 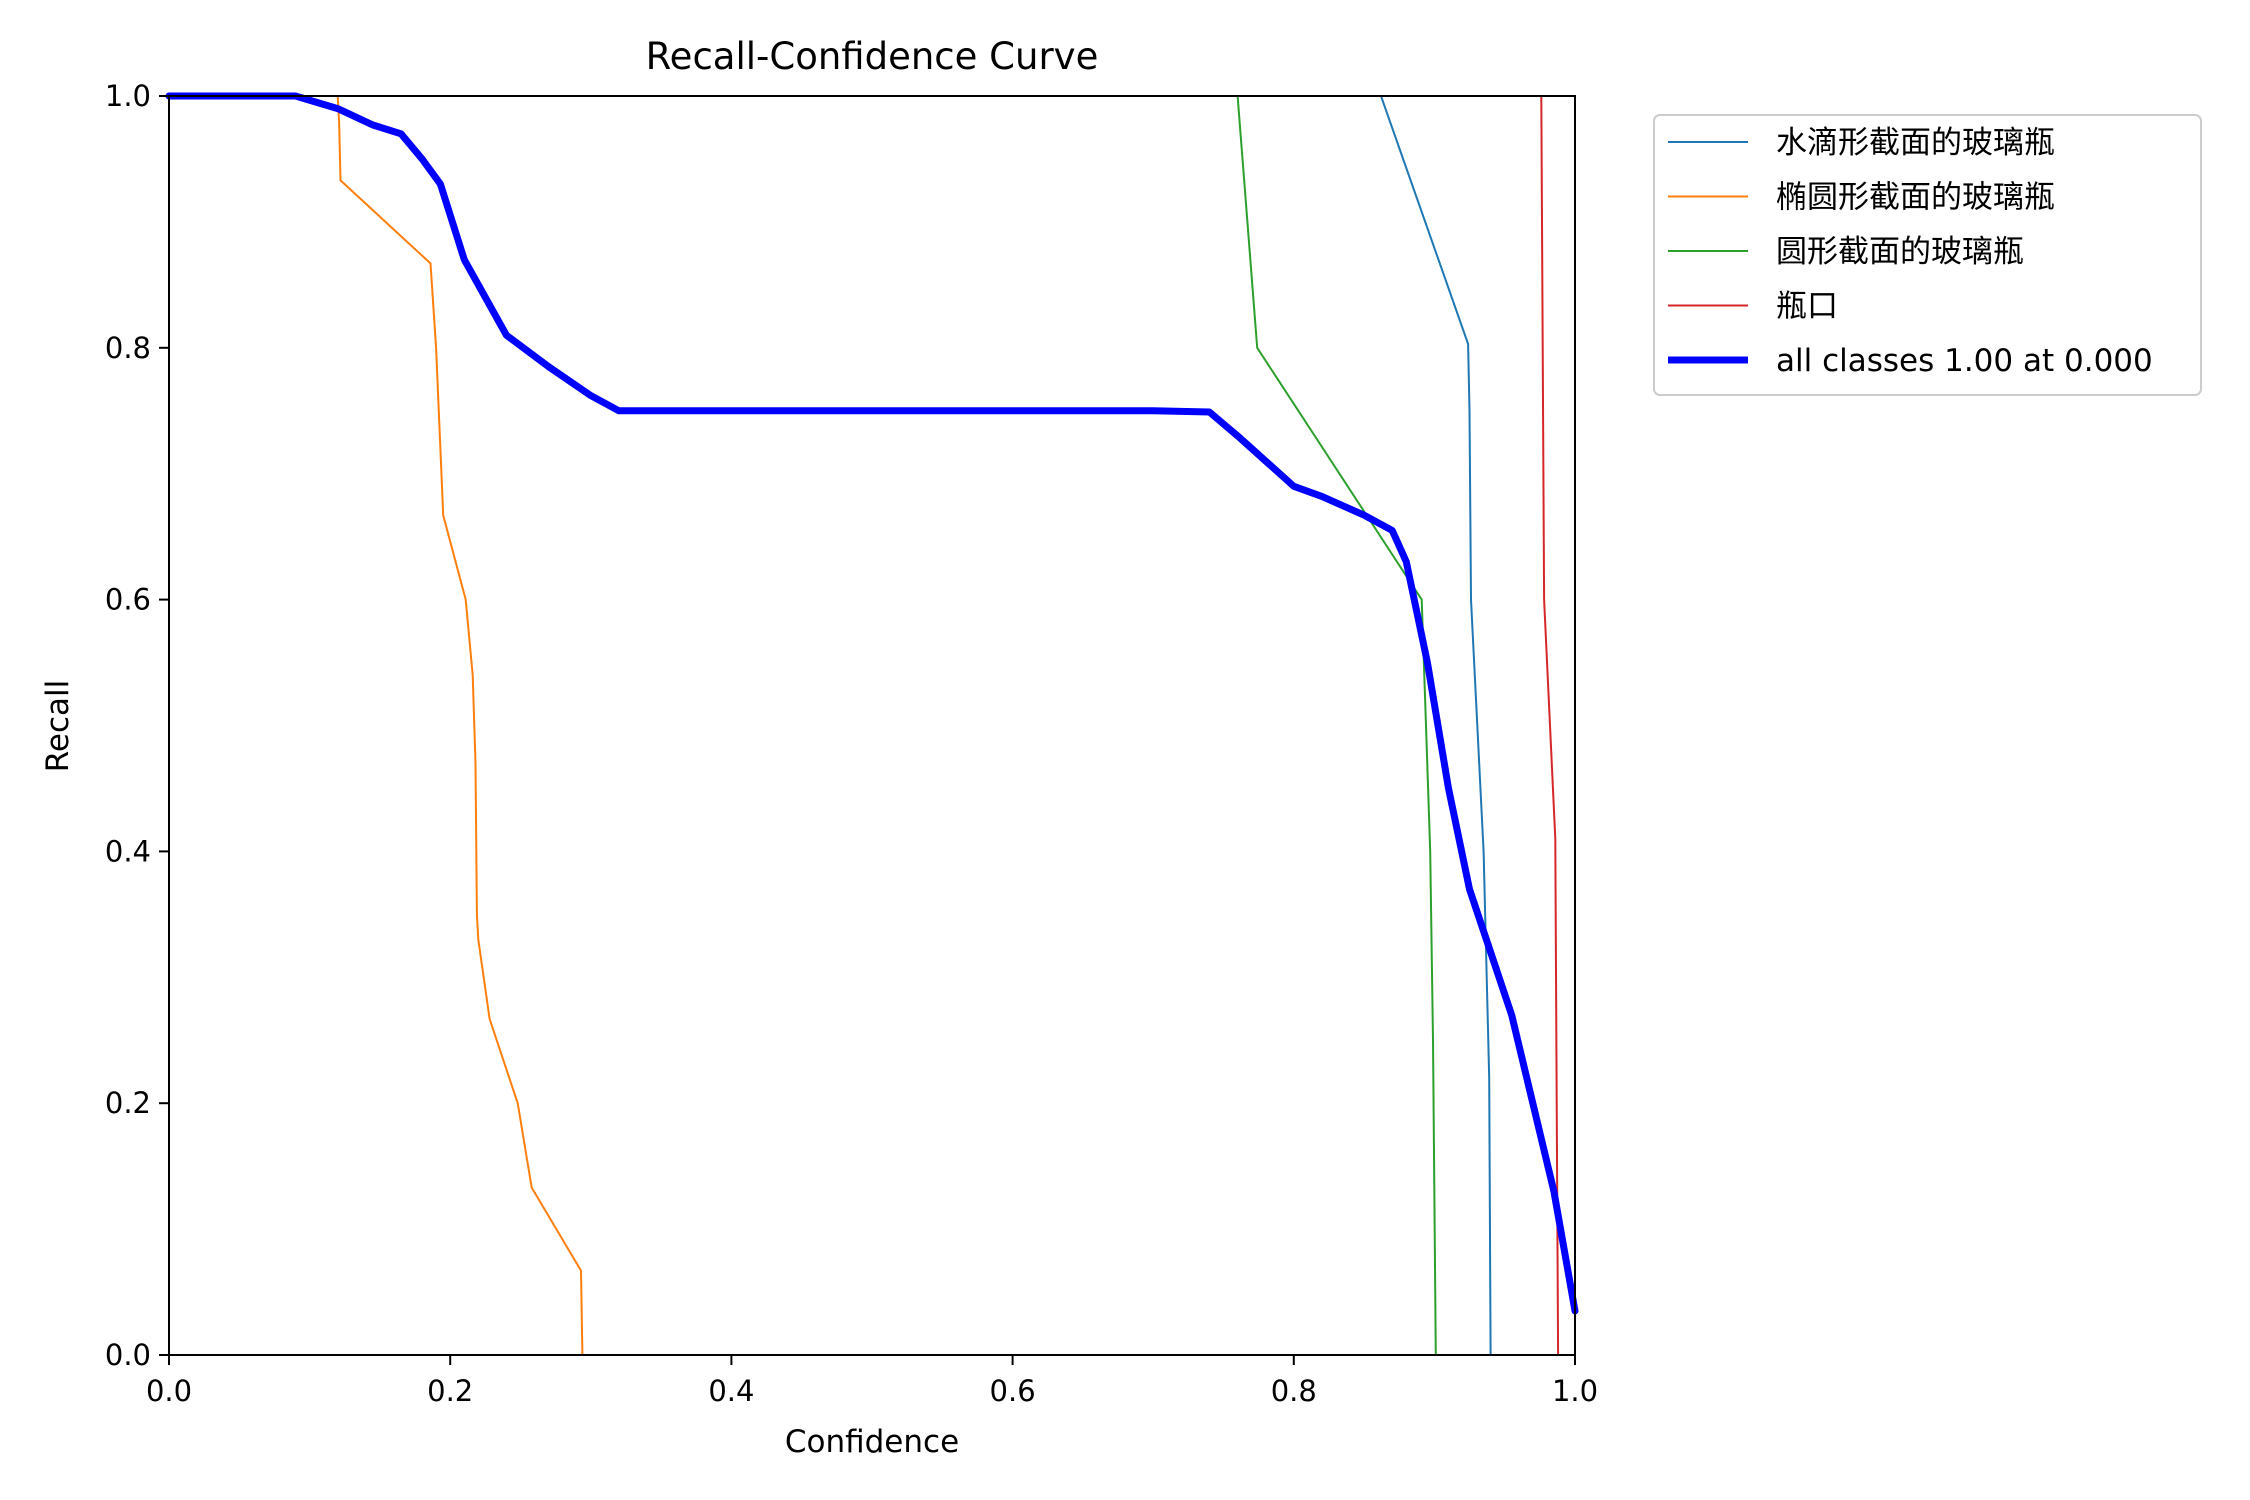 I want to click on y-tick-label: 0.4, so click(x=128, y=851).